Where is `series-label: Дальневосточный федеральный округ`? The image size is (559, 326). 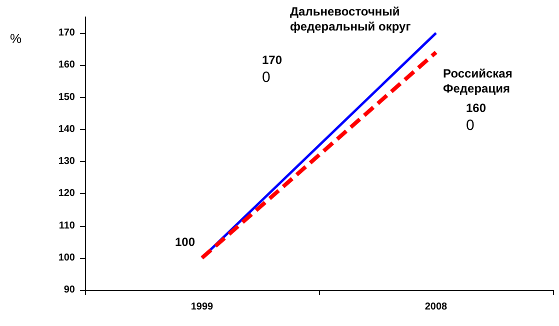
series-label: Дальневосточный федеральный округ is located at coordinates (350, 19).